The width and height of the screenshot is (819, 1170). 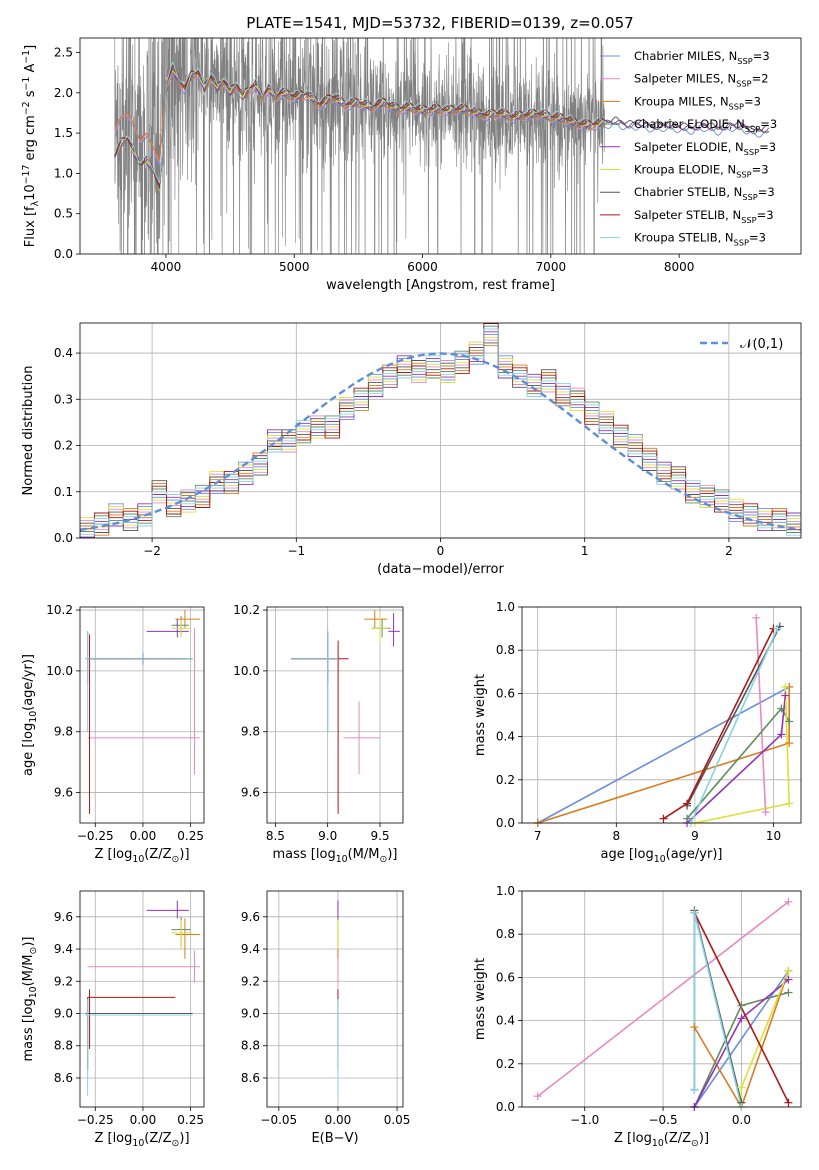 What do you see at coordinates (30, 715) in the screenshot?
I see `y-axis-label: age [log10(age/yr)]` at bounding box center [30, 715].